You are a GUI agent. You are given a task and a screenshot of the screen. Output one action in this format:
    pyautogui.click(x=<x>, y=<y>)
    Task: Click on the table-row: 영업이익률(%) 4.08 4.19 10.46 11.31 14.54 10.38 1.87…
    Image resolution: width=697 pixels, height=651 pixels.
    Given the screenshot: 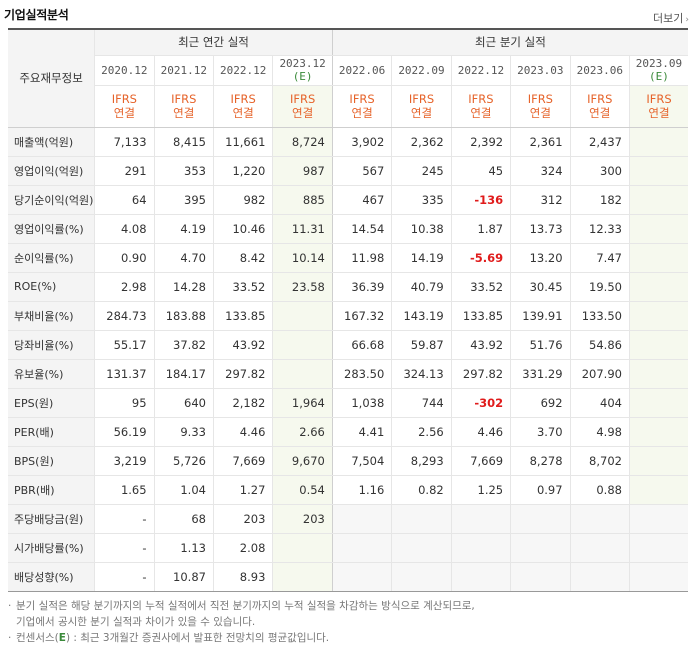 What is the action you would take?
    pyautogui.click(x=348, y=229)
    